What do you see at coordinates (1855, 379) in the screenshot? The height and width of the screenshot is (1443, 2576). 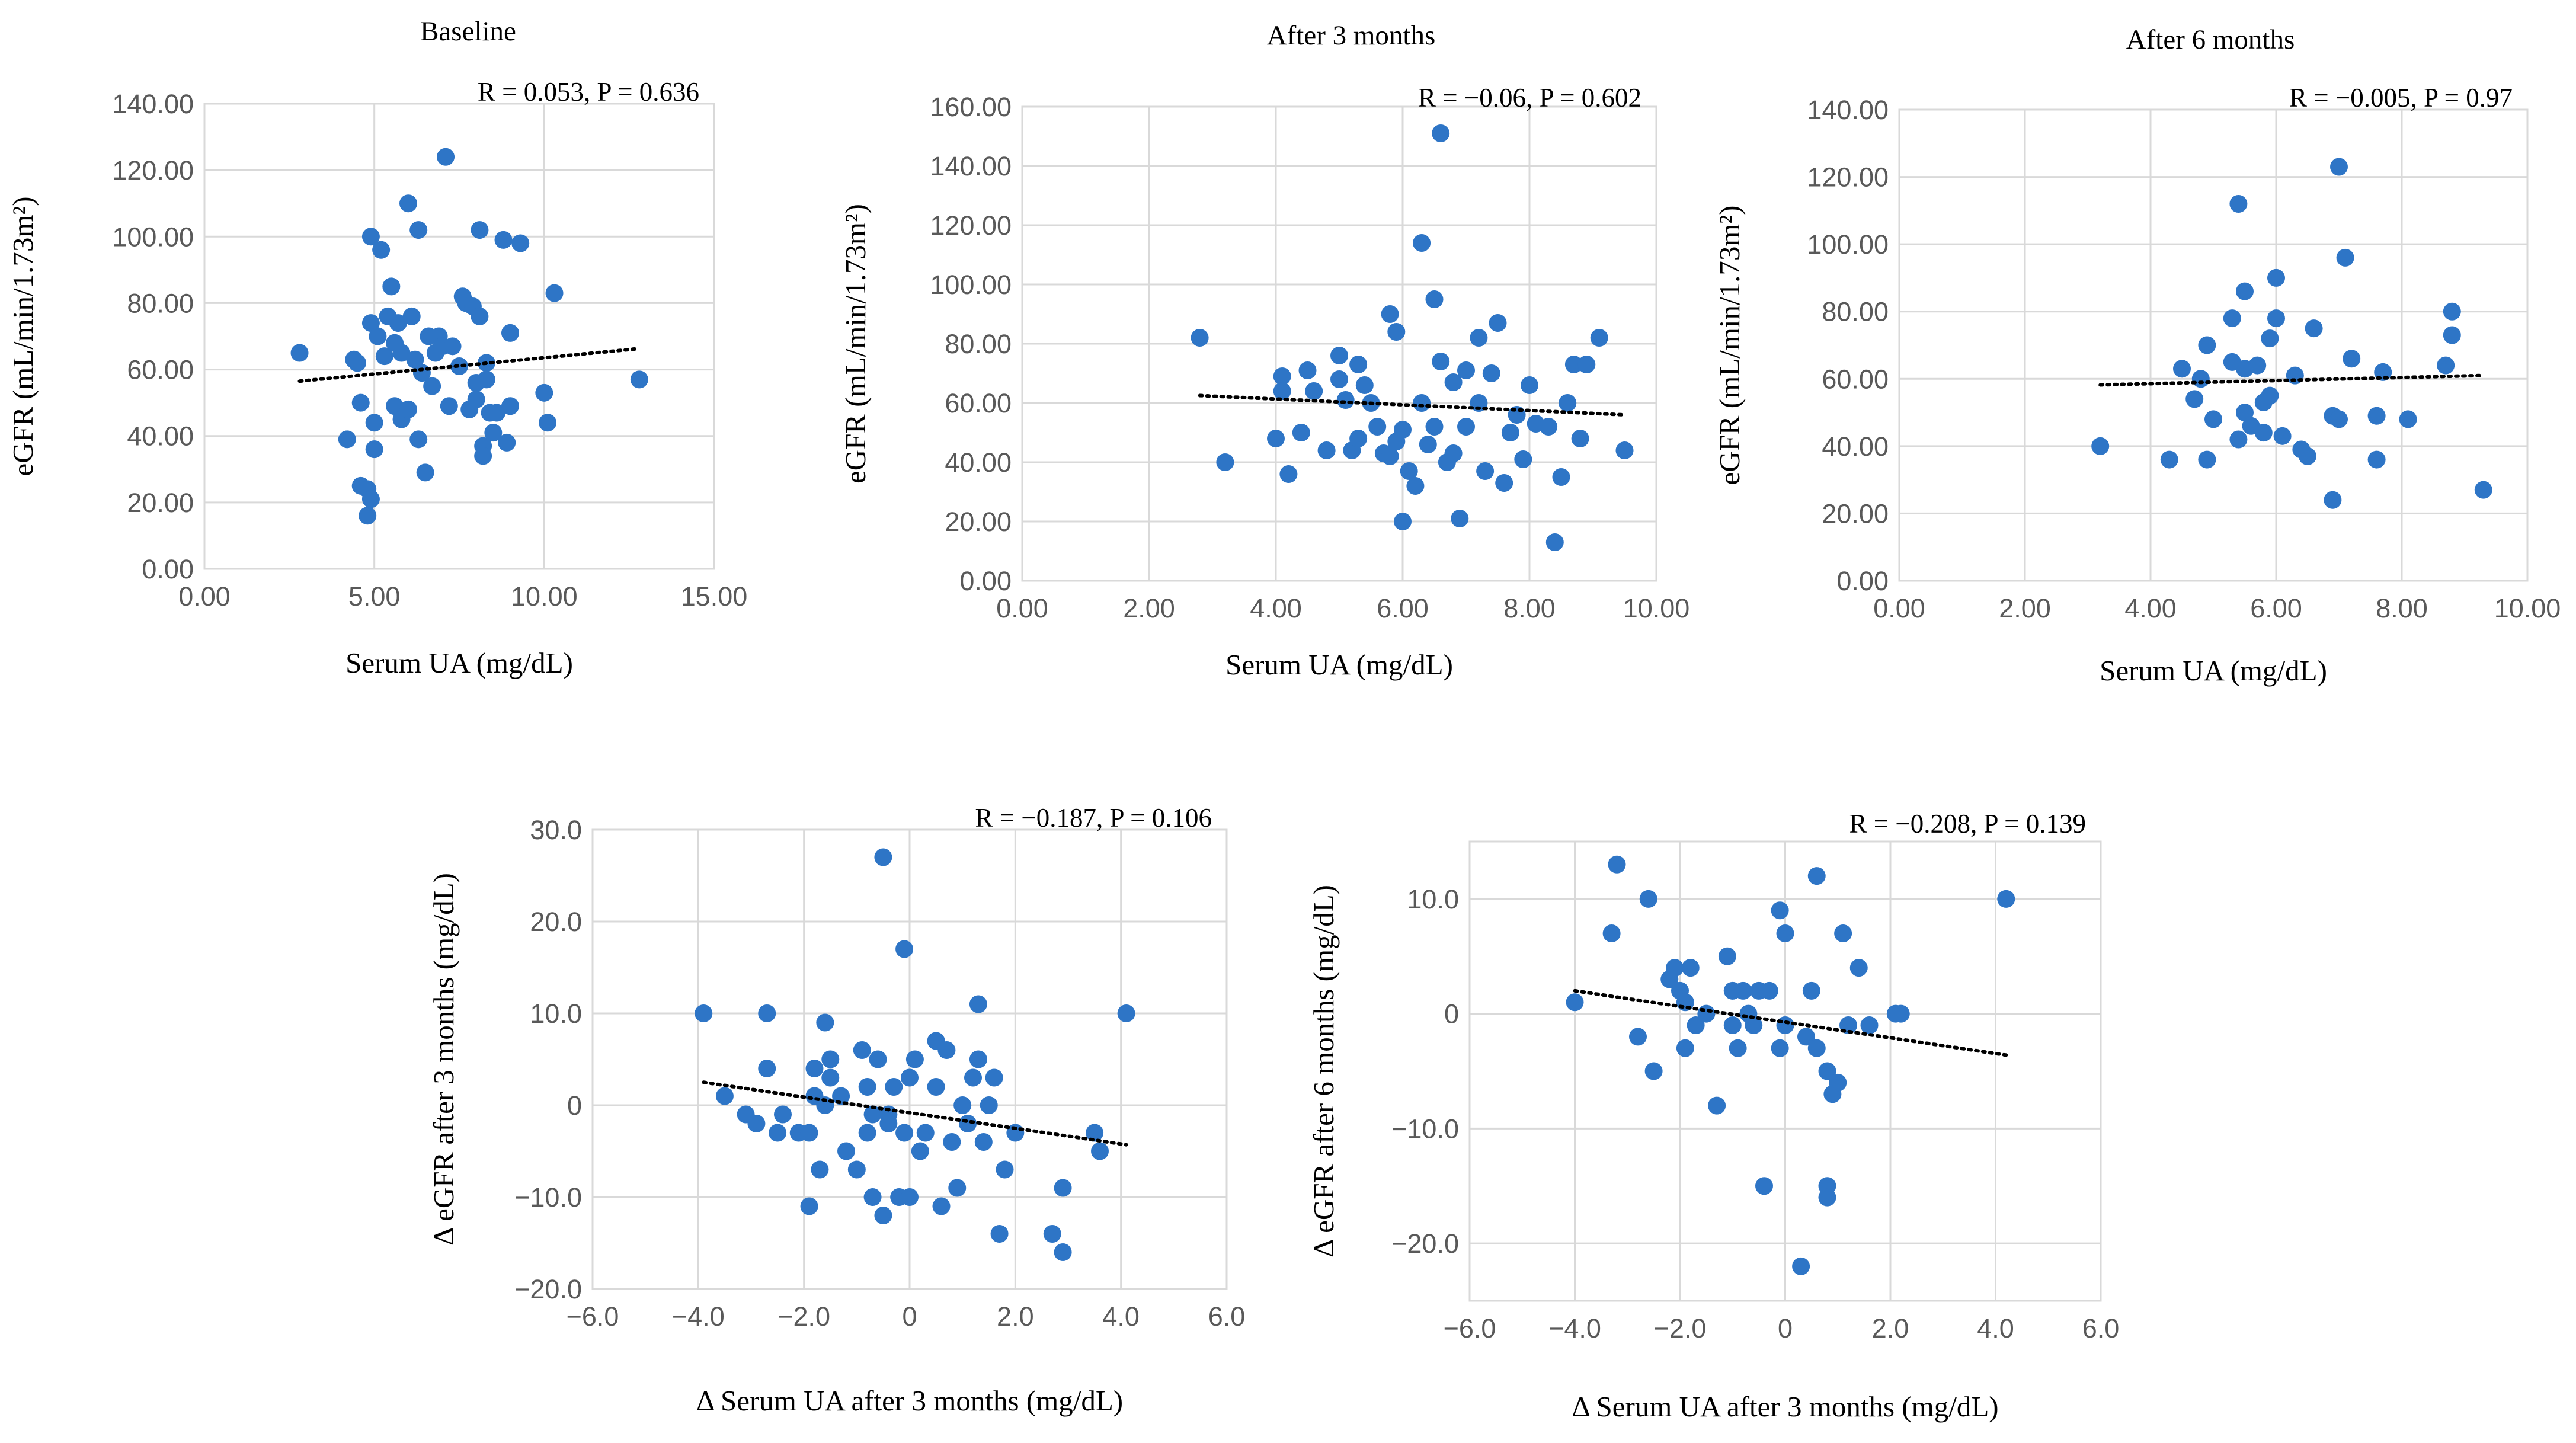 I see `y-tick-label: 60.00` at bounding box center [1855, 379].